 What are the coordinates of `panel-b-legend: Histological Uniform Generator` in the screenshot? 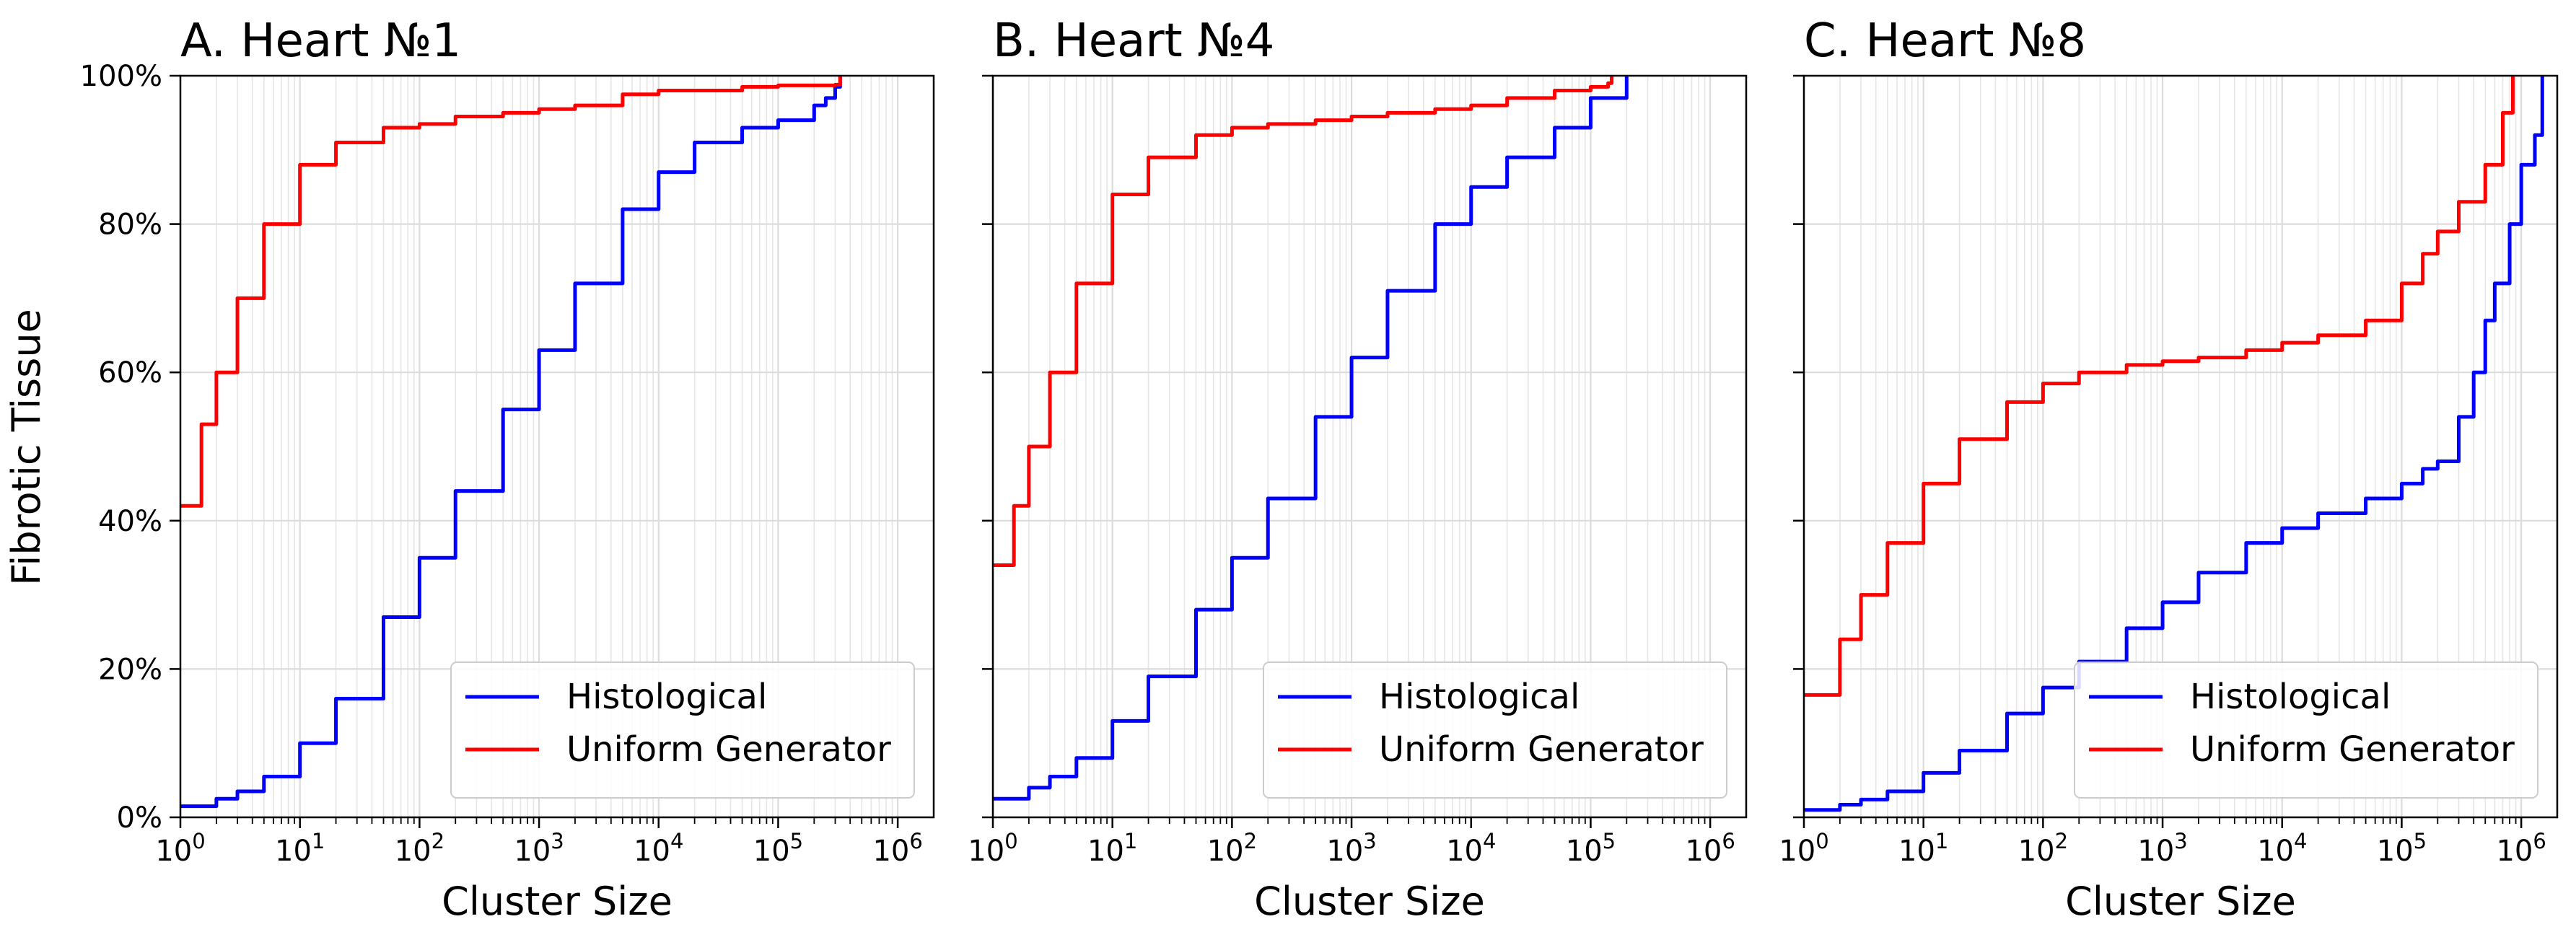 It's located at (1495, 731).